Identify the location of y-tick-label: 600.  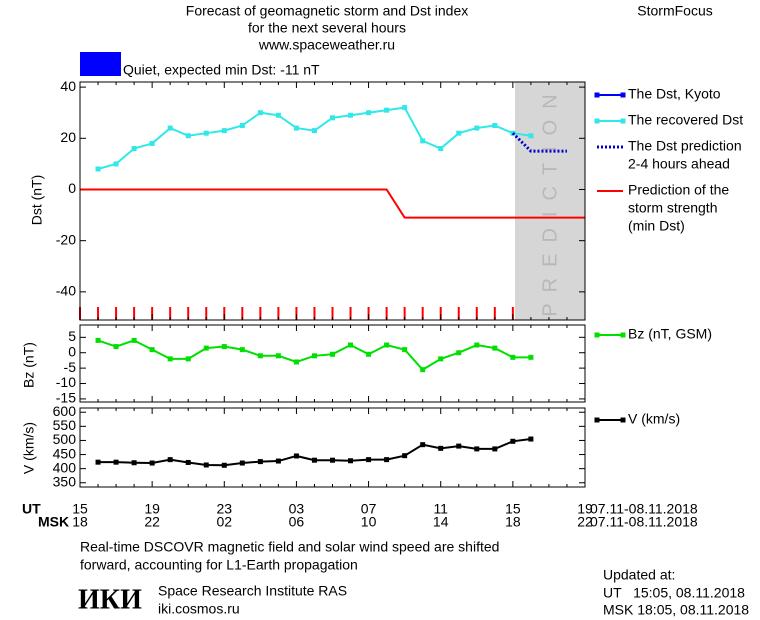
(65, 411).